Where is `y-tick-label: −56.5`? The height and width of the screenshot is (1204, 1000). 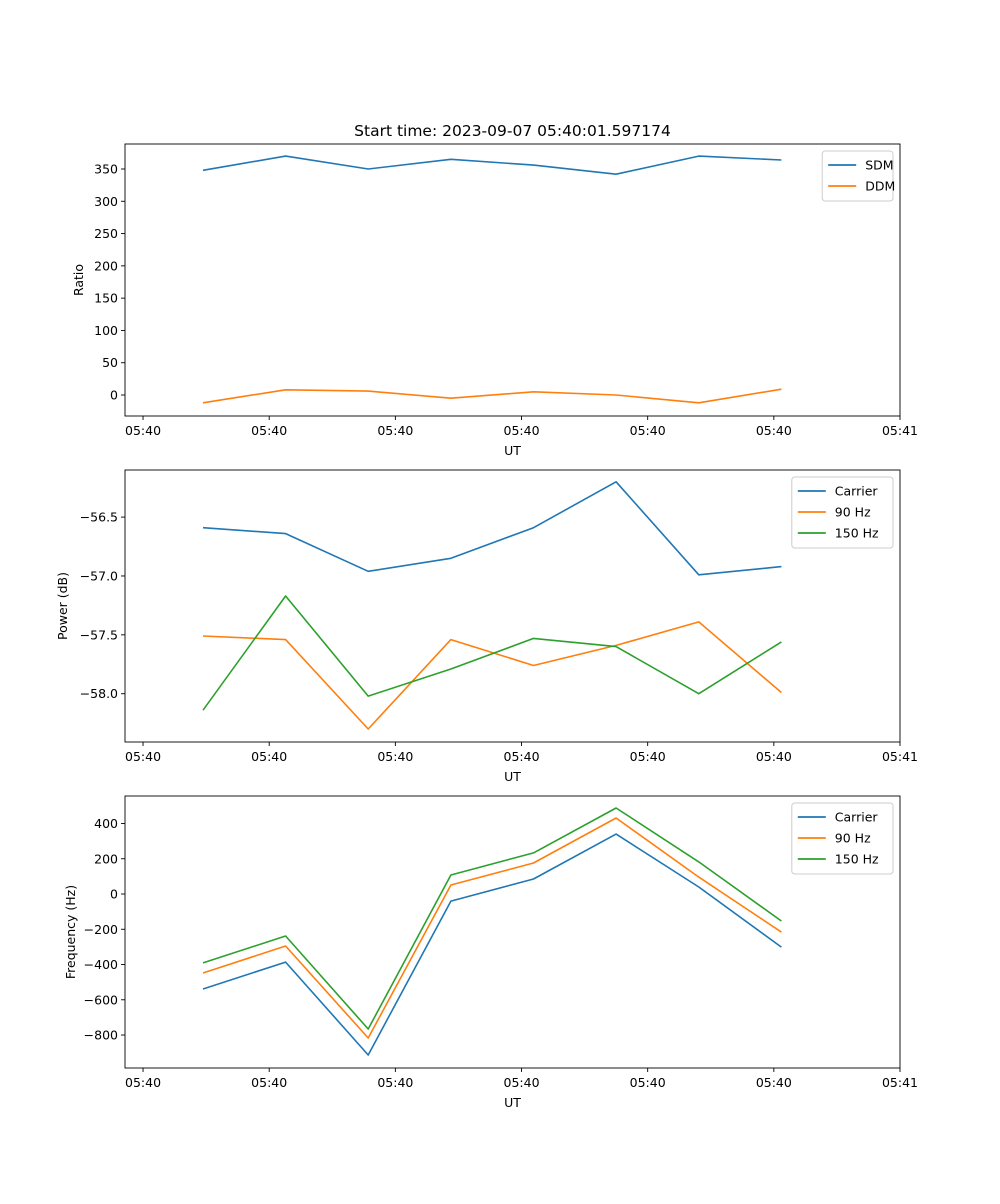 y-tick-label: −56.5 is located at coordinates (99, 517).